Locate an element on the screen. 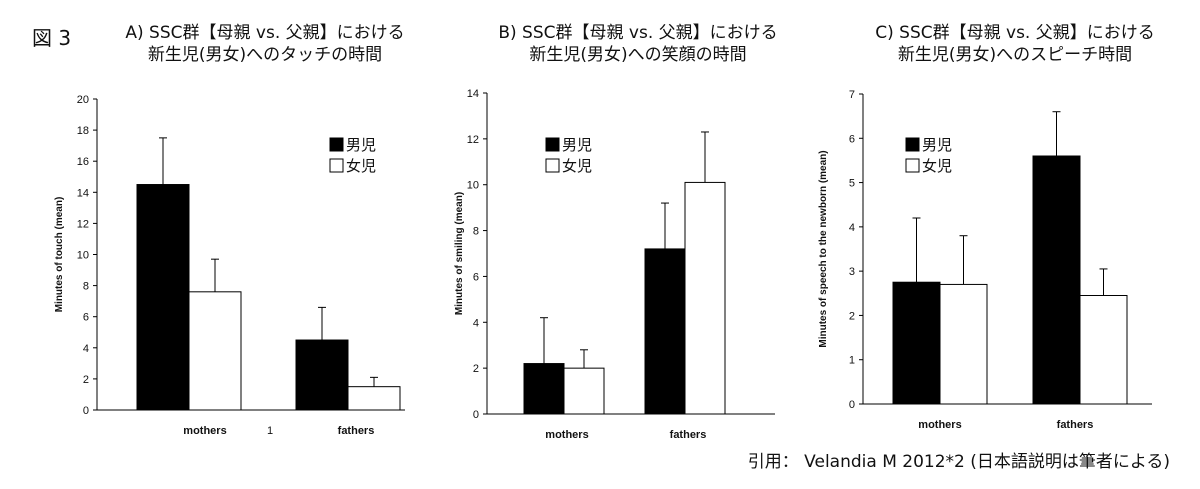 This screenshot has height=489, width=1200. y-tick-label: 18 is located at coordinates (83, 131).